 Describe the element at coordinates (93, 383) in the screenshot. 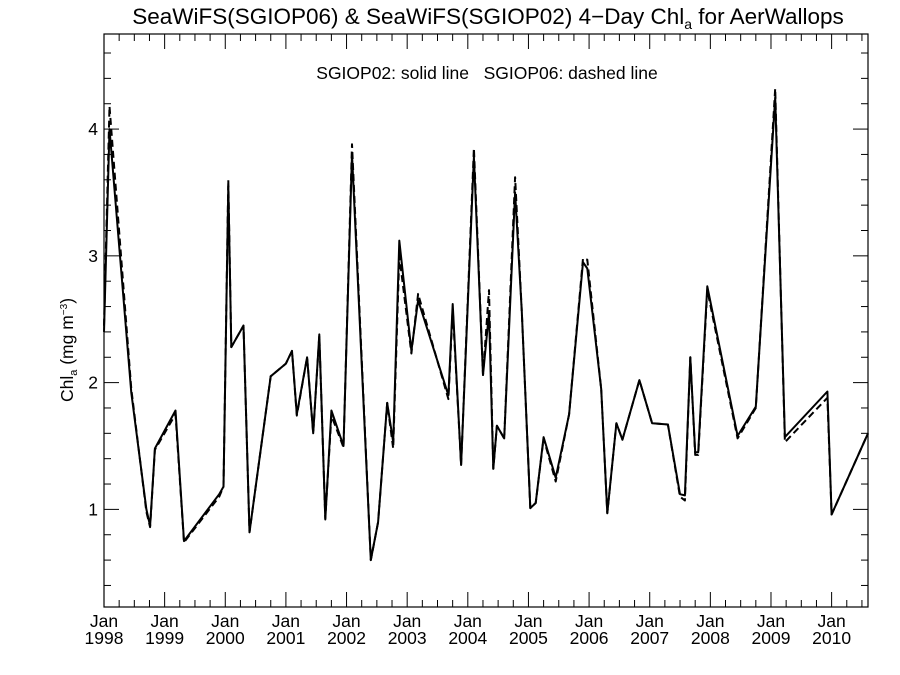

I see `y-tick-label: 2` at that location.